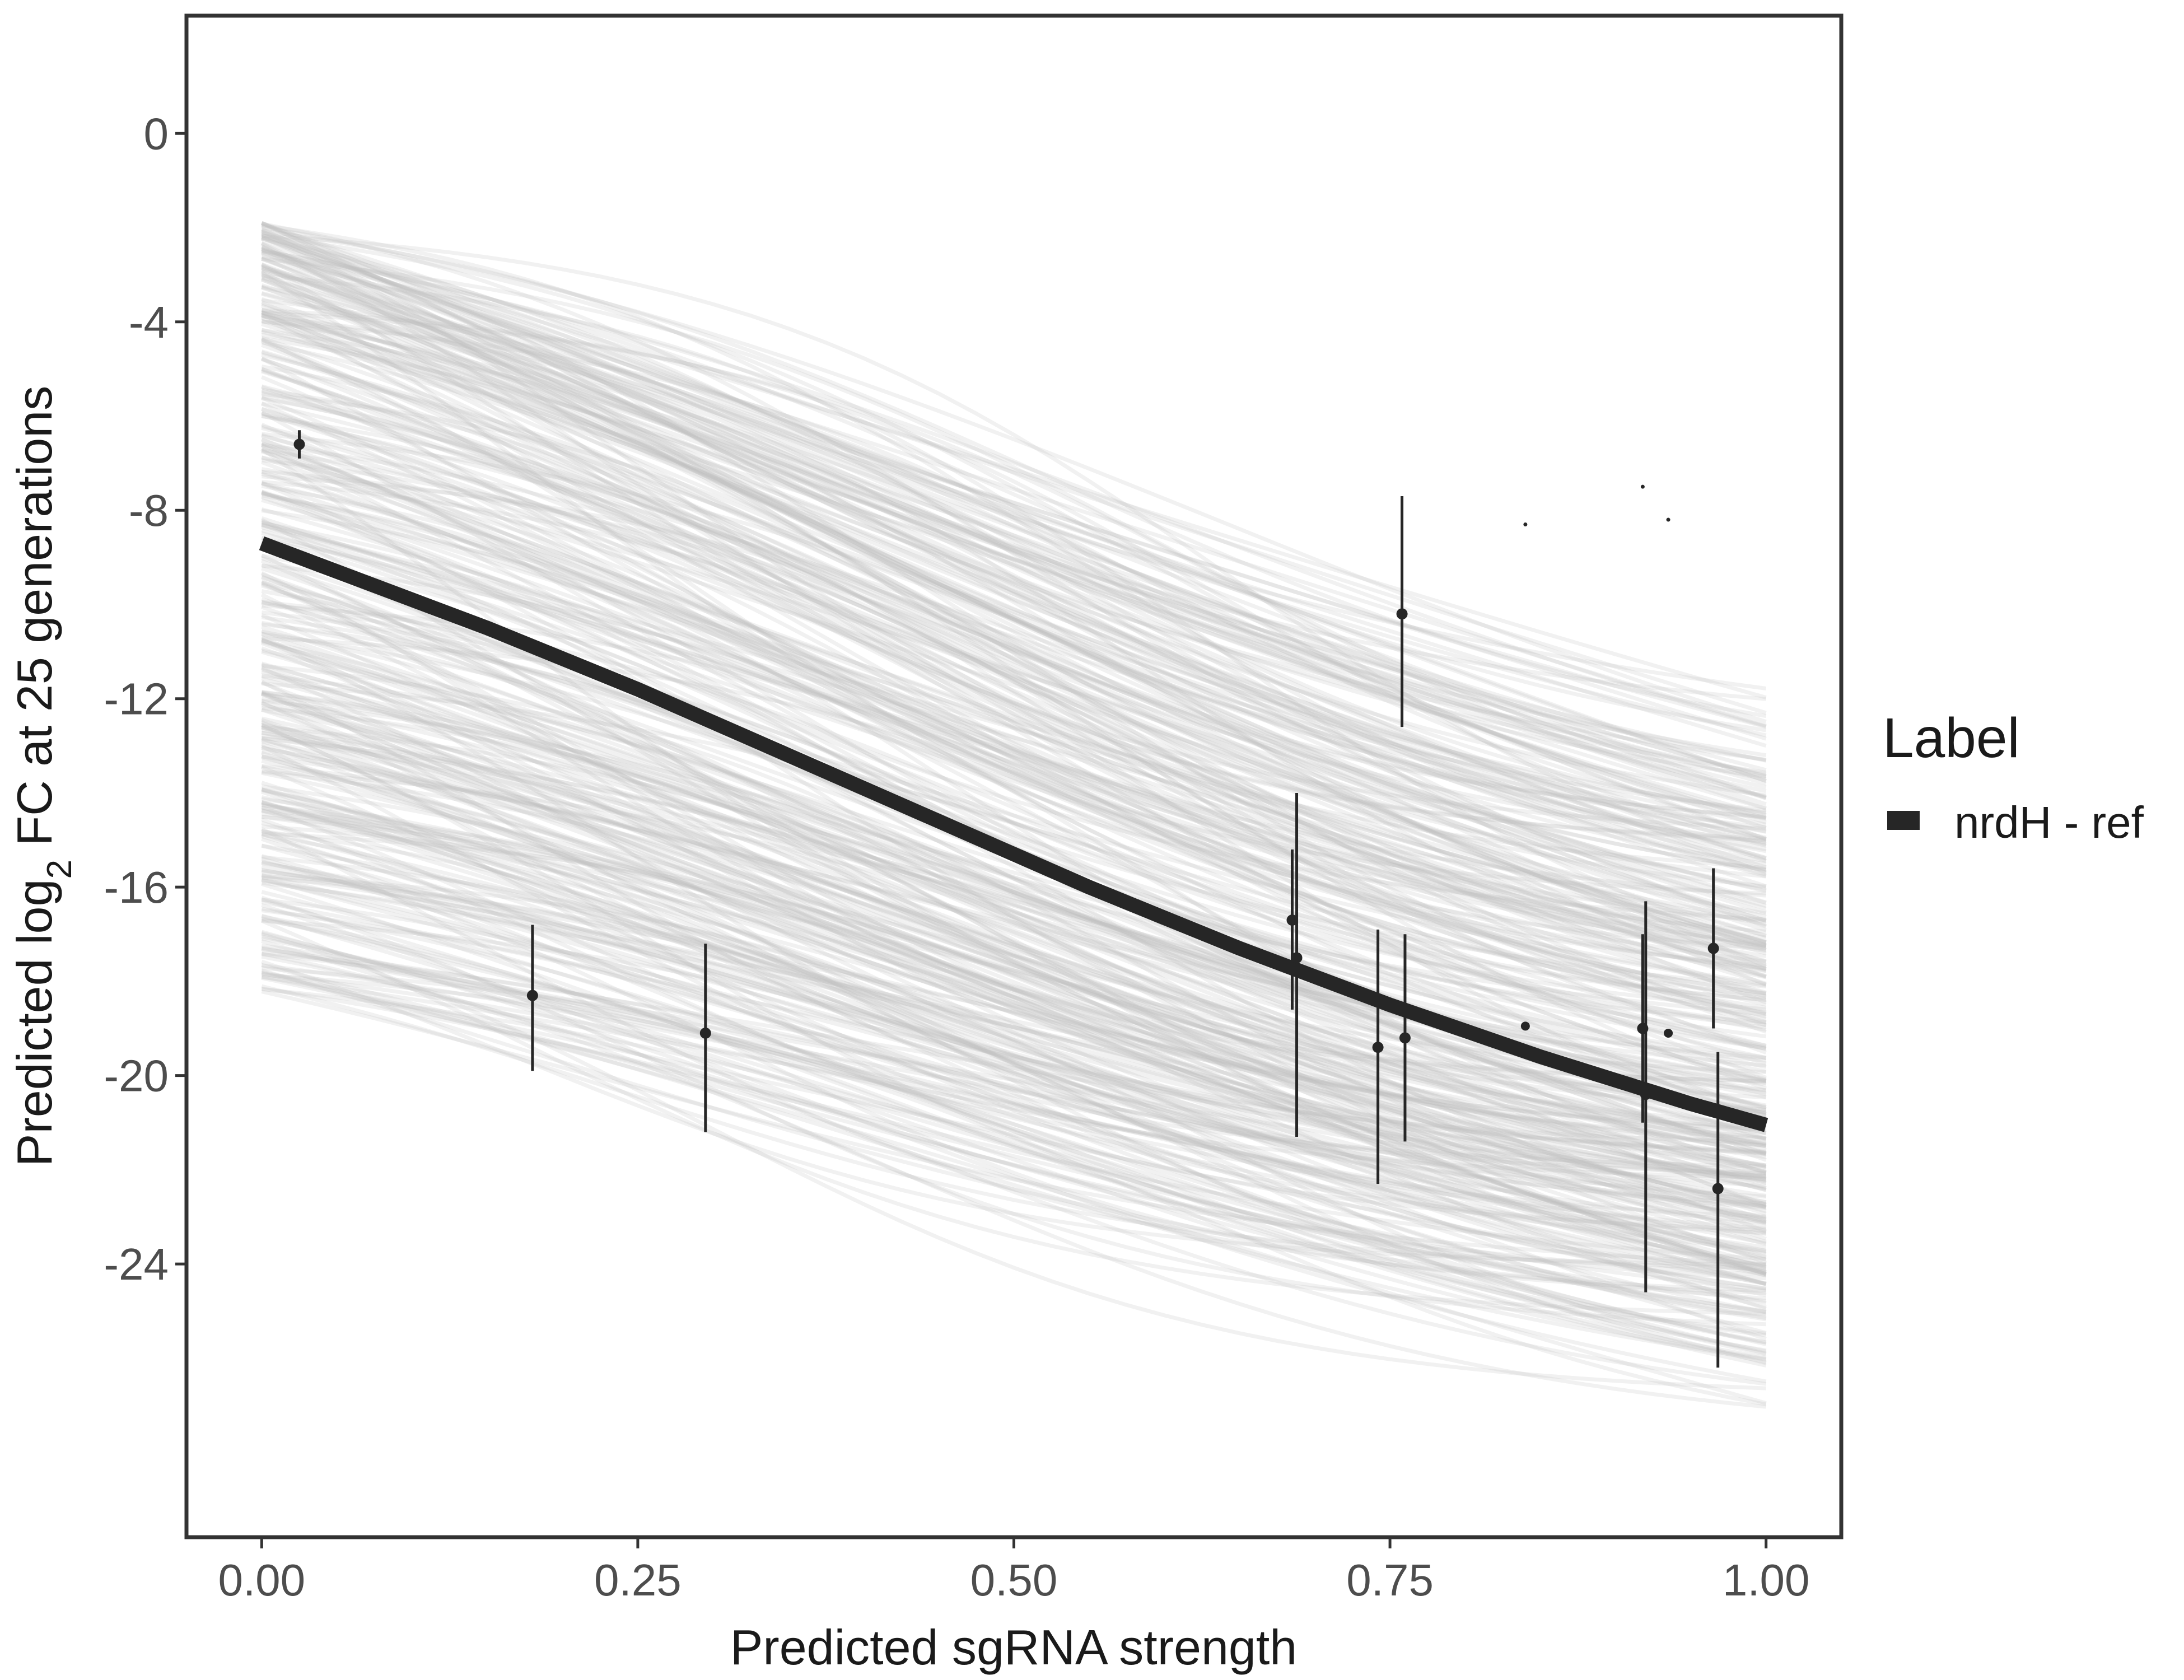 The image size is (2184, 1680). Describe the element at coordinates (149, 511) in the screenshot. I see `y-tick-label: -8` at that location.